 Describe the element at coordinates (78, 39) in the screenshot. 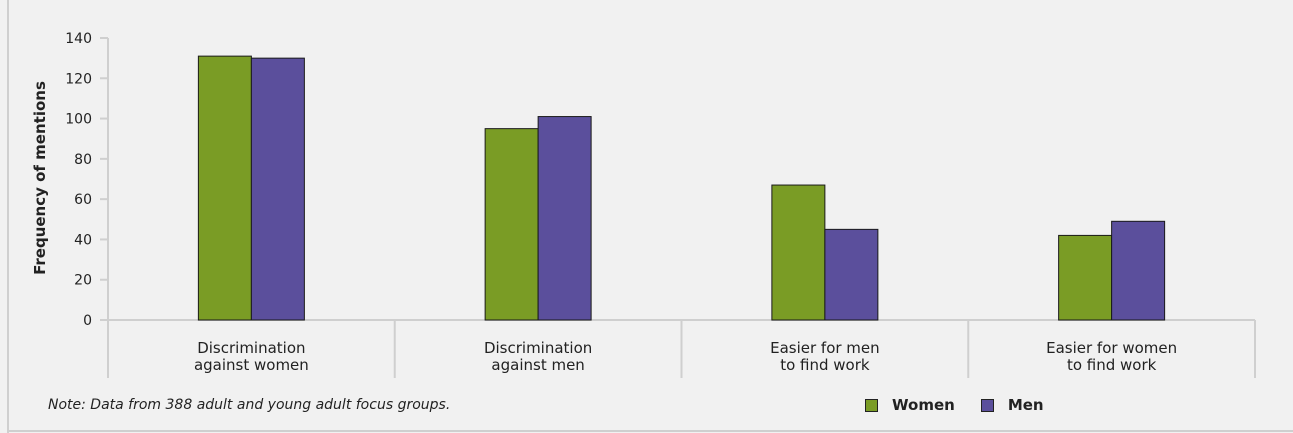

I see `y-tick-label: 140` at that location.